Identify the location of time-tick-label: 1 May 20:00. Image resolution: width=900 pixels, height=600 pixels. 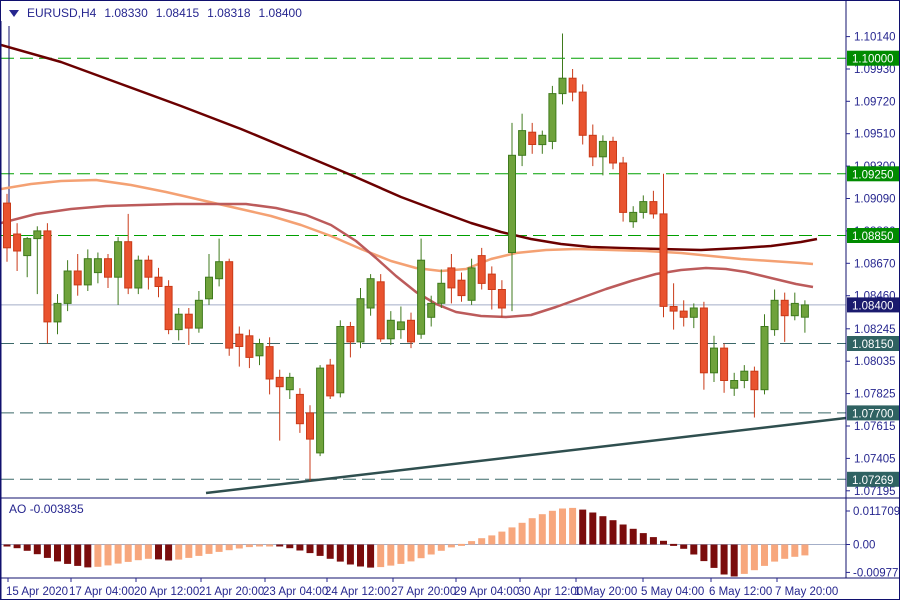
(605, 592).